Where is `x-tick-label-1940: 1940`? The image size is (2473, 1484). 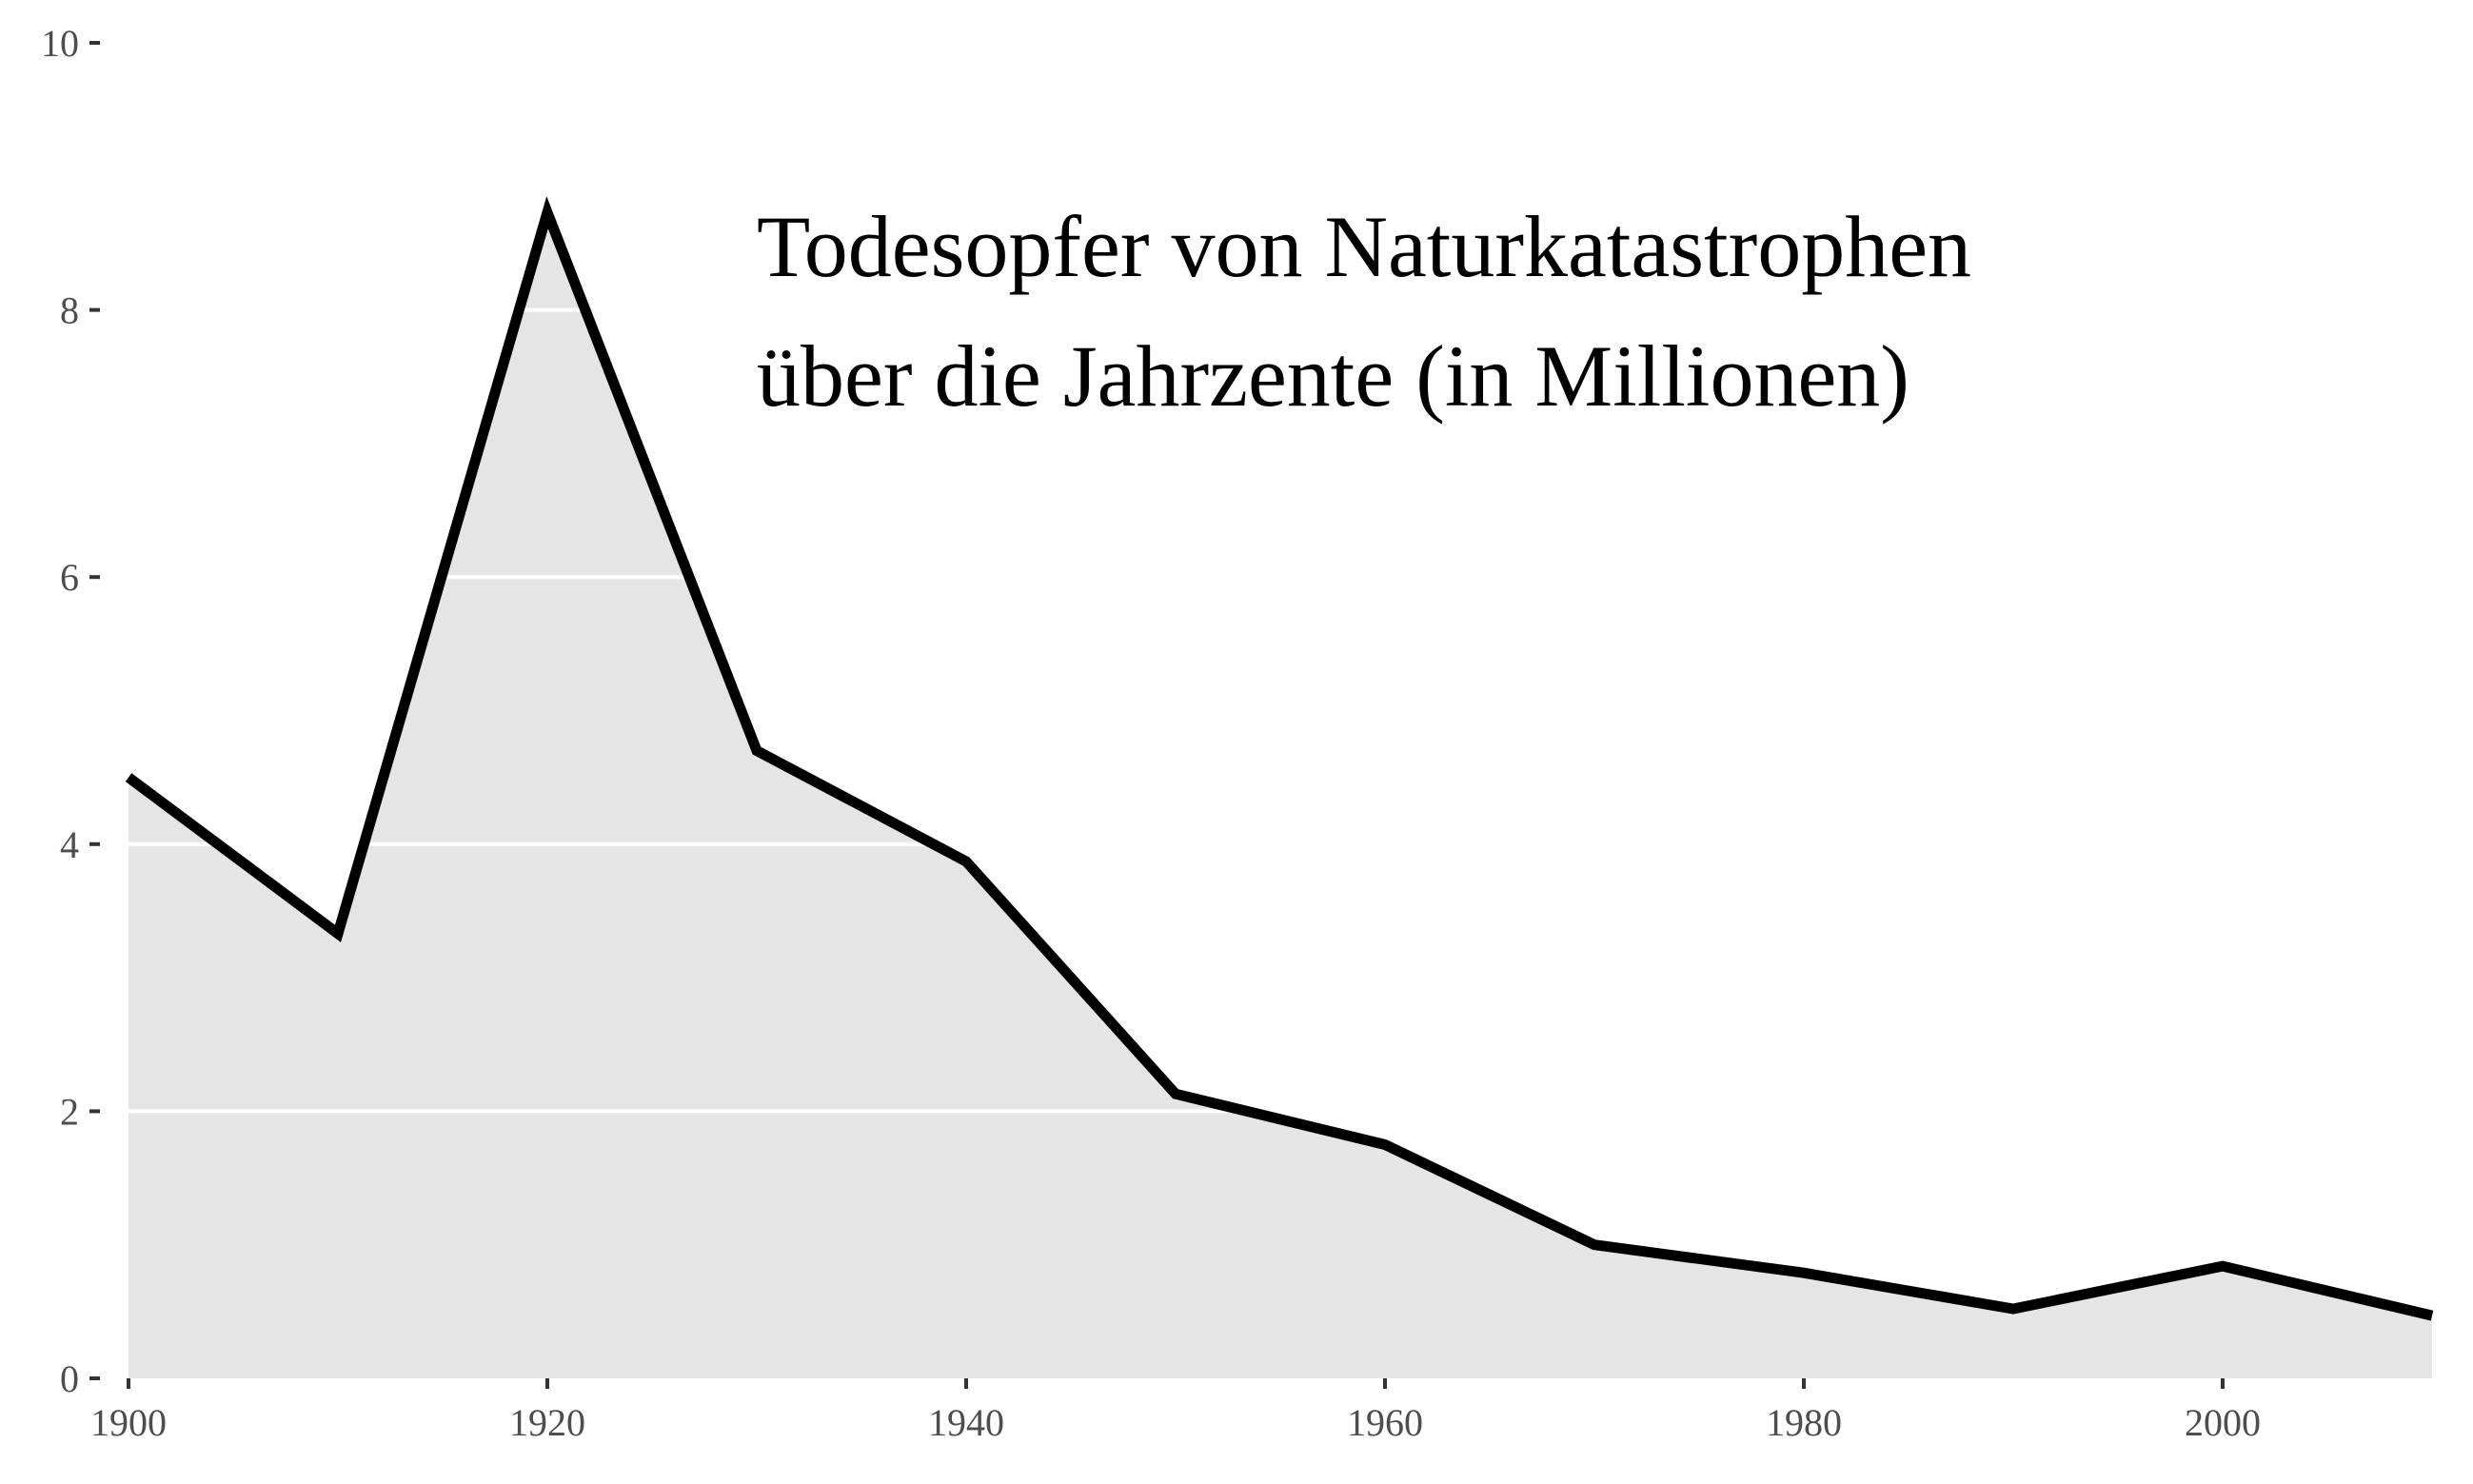 x-tick-label-1940: 1940 is located at coordinates (966, 1422).